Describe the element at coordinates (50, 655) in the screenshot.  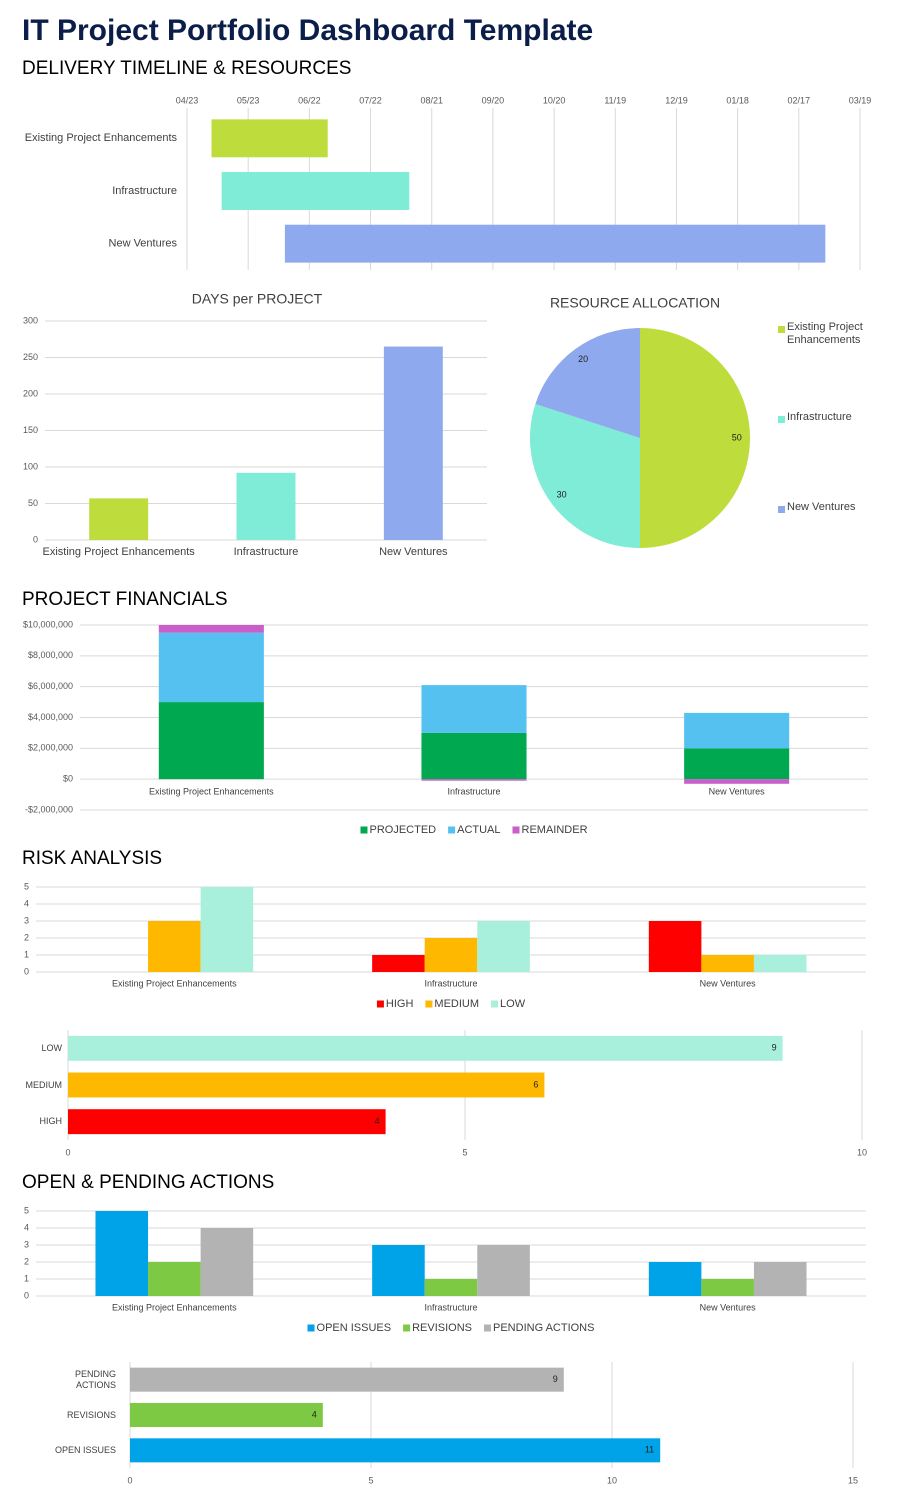
I see `y-tick-label: $8,000,000` at that location.